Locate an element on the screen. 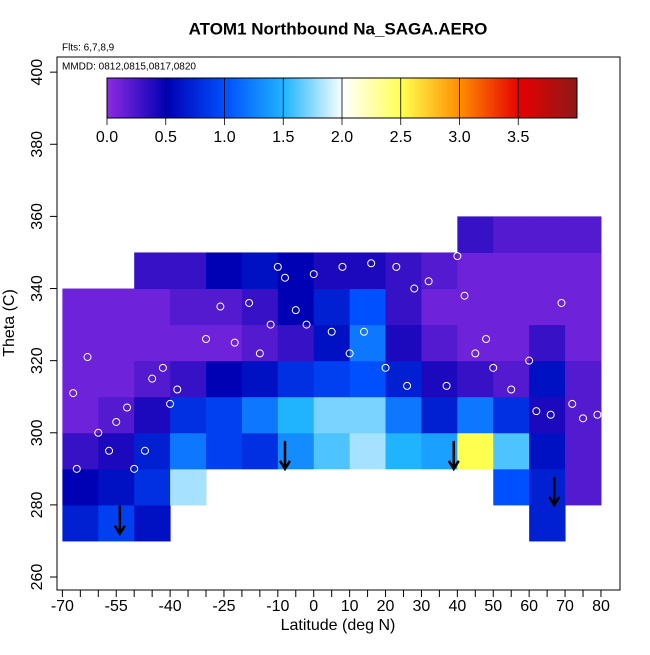 This screenshot has height=655, width=650. x-tick-label: 10 is located at coordinates (350, 606).